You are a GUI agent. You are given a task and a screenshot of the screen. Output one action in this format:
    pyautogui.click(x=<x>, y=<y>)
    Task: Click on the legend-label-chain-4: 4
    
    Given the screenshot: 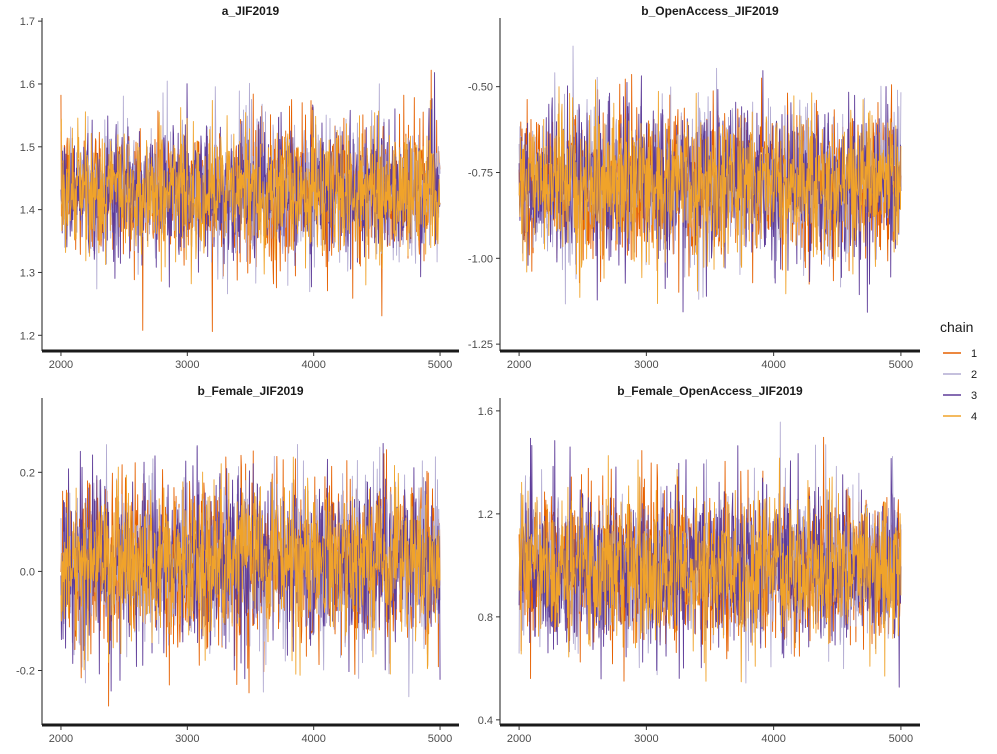 What is the action you would take?
    pyautogui.click(x=974, y=417)
    